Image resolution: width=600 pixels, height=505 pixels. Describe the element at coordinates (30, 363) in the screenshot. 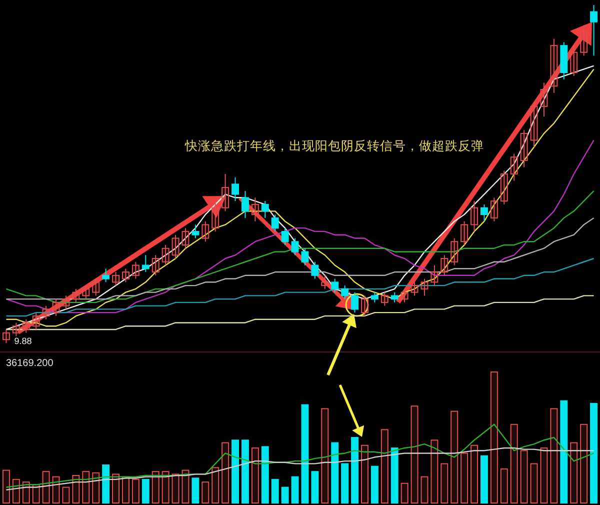

I see `text: 36169.200` at that location.